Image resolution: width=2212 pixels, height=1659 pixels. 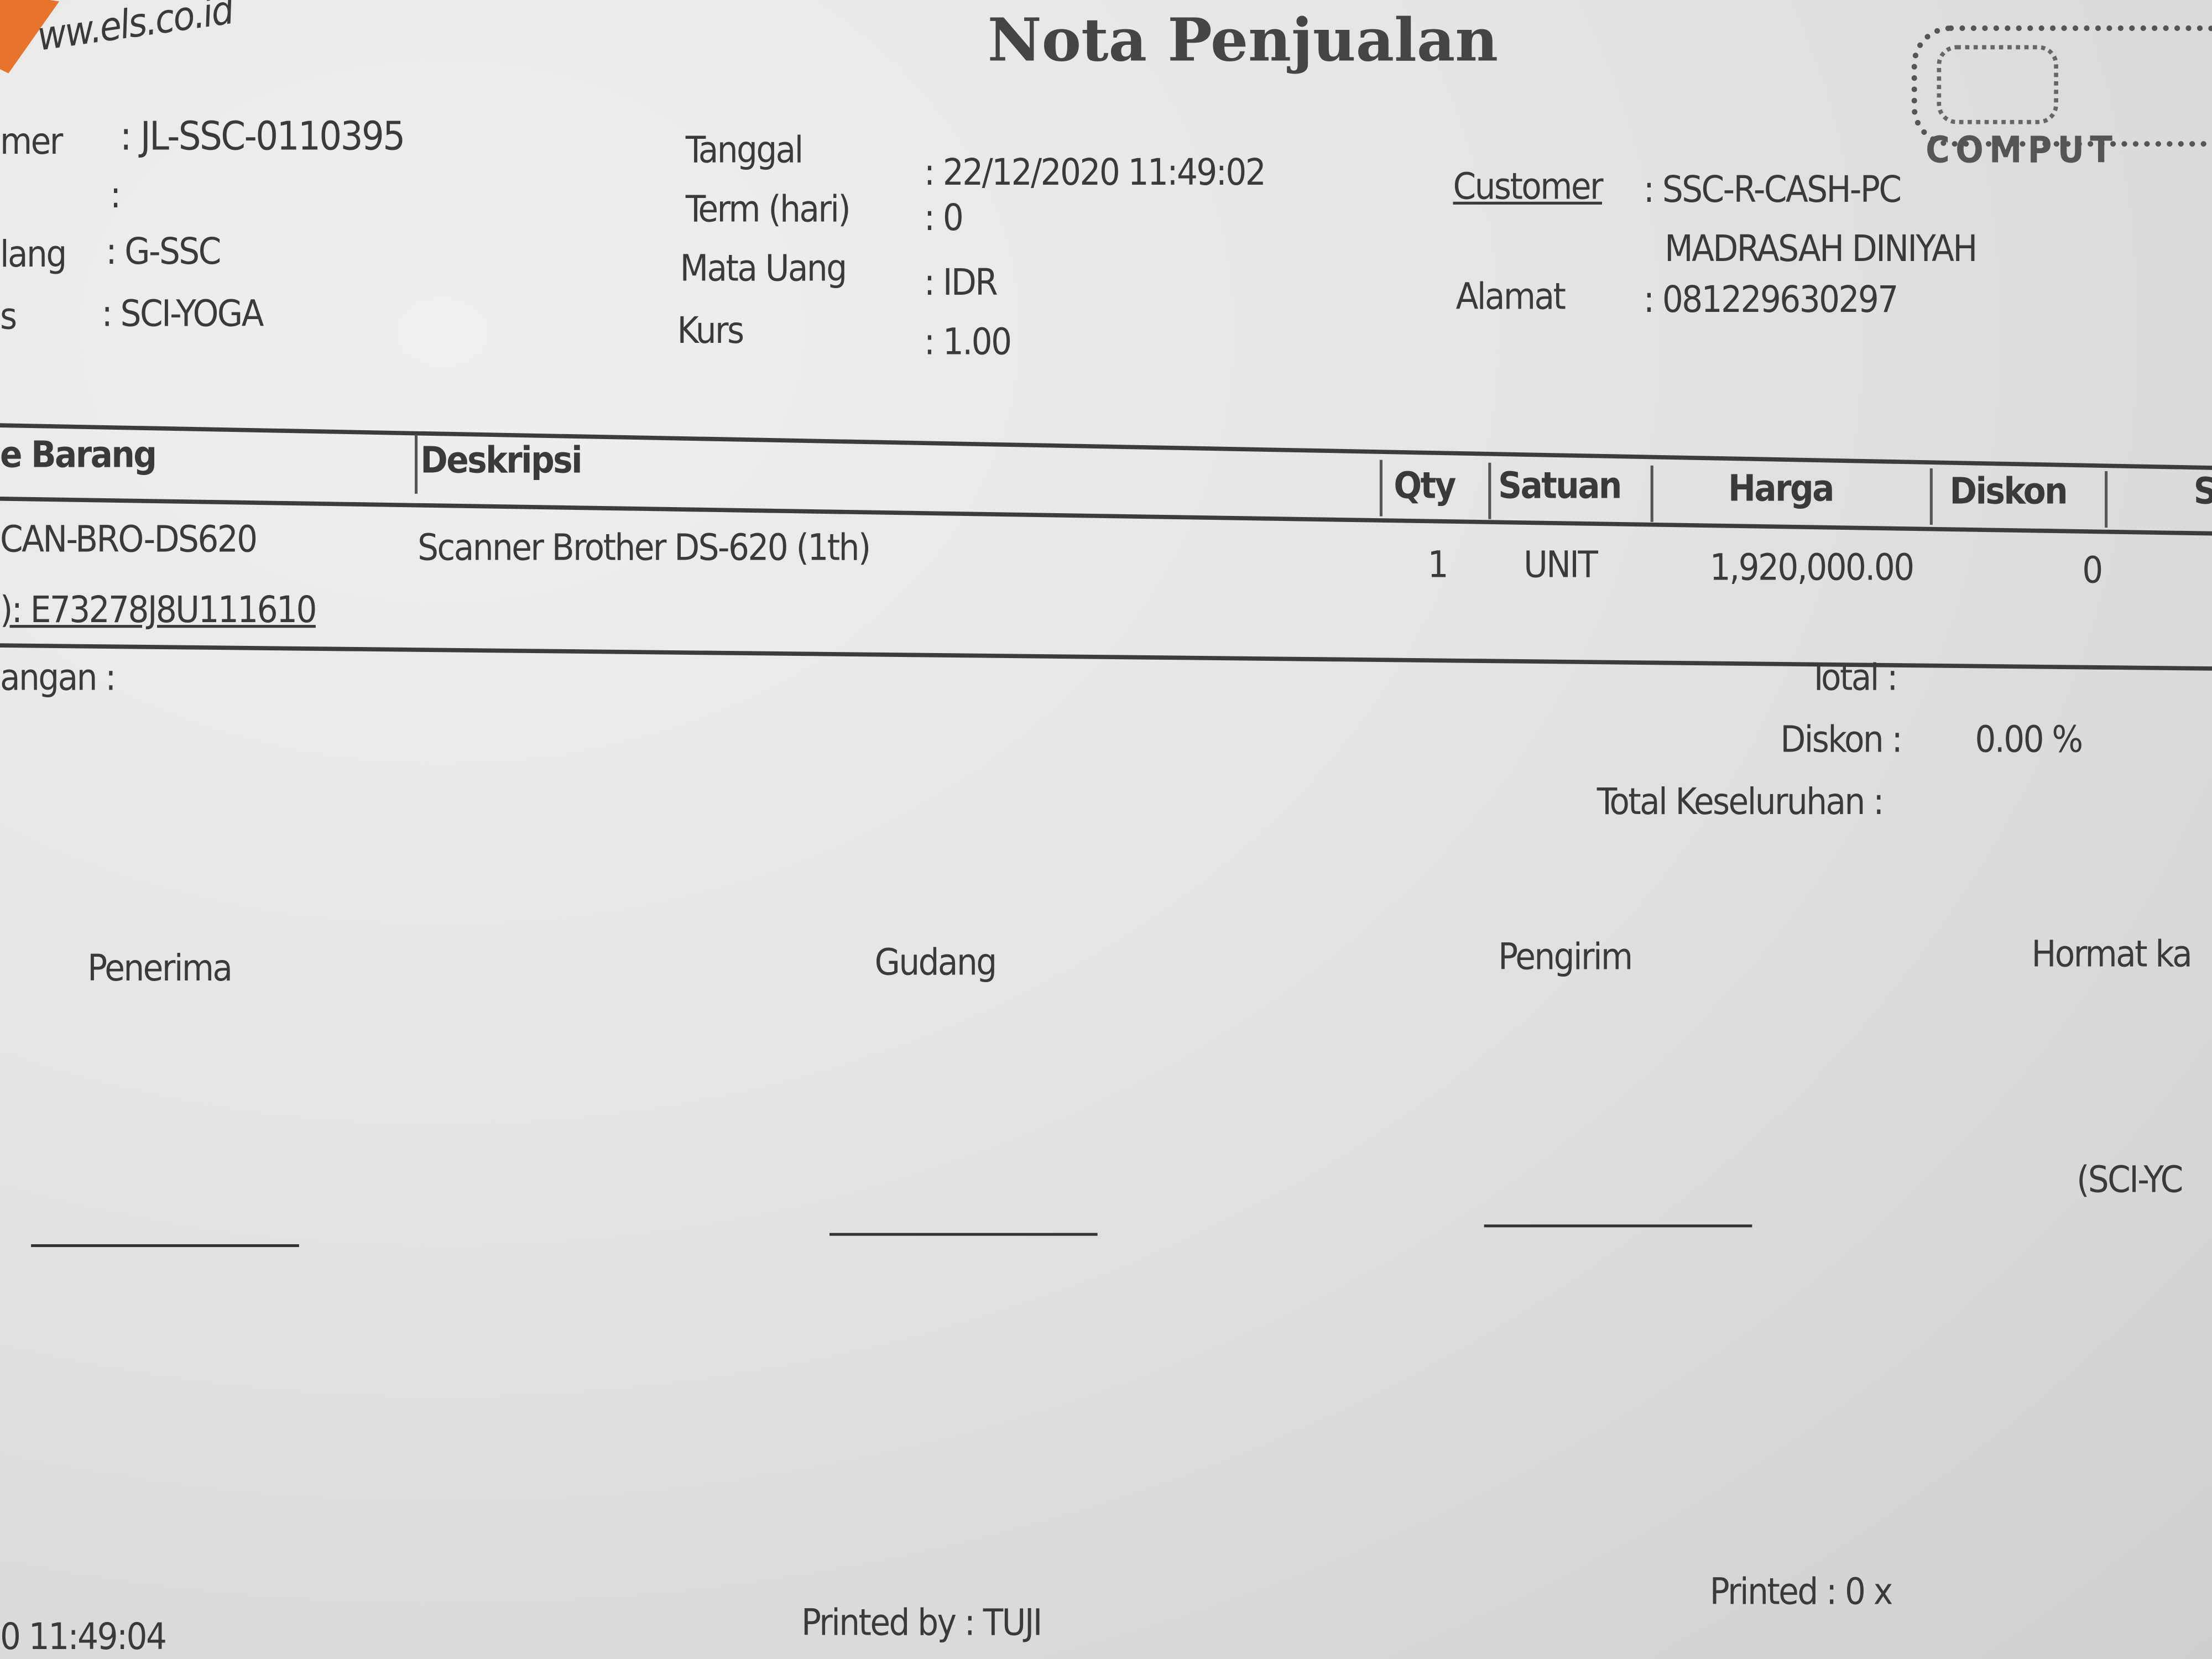 What do you see at coordinates (645, 549) in the screenshot?
I see `cell-deskripsi: Scanner Brother DS-620 (1th)` at bounding box center [645, 549].